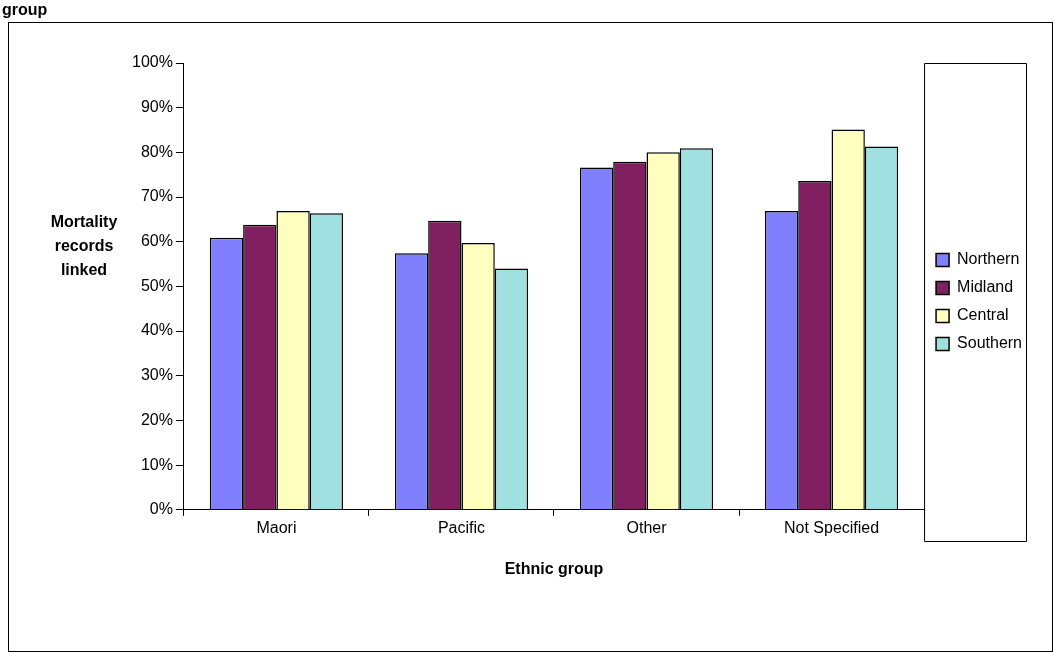 The image size is (1053, 652). What do you see at coordinates (156, 375) in the screenshot?
I see `y-tick-label: 30%` at bounding box center [156, 375].